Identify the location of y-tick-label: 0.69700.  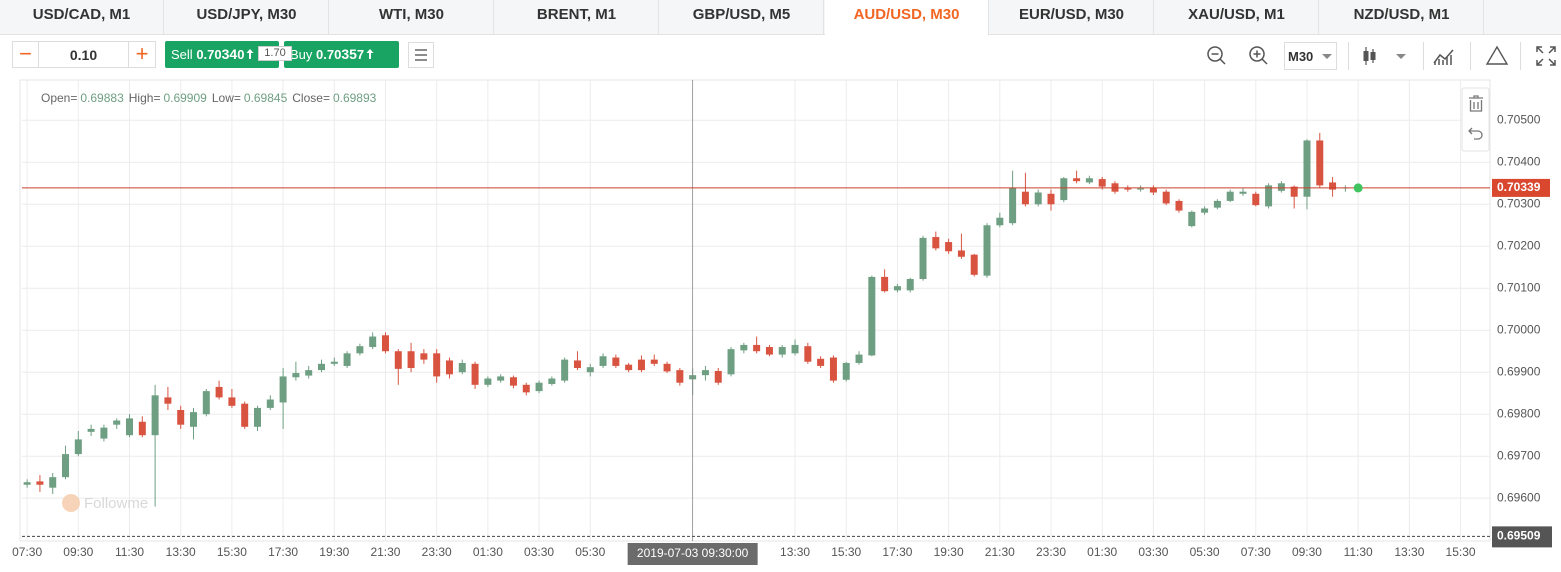
(1519, 455).